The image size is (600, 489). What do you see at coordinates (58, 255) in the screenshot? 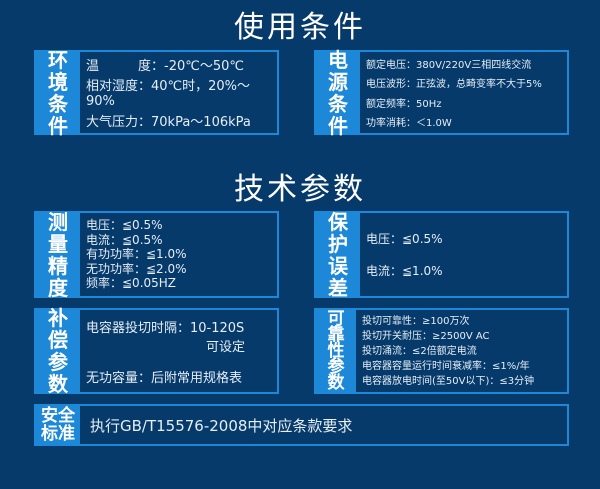
I see `measure-label: 测量精度` at bounding box center [58, 255].